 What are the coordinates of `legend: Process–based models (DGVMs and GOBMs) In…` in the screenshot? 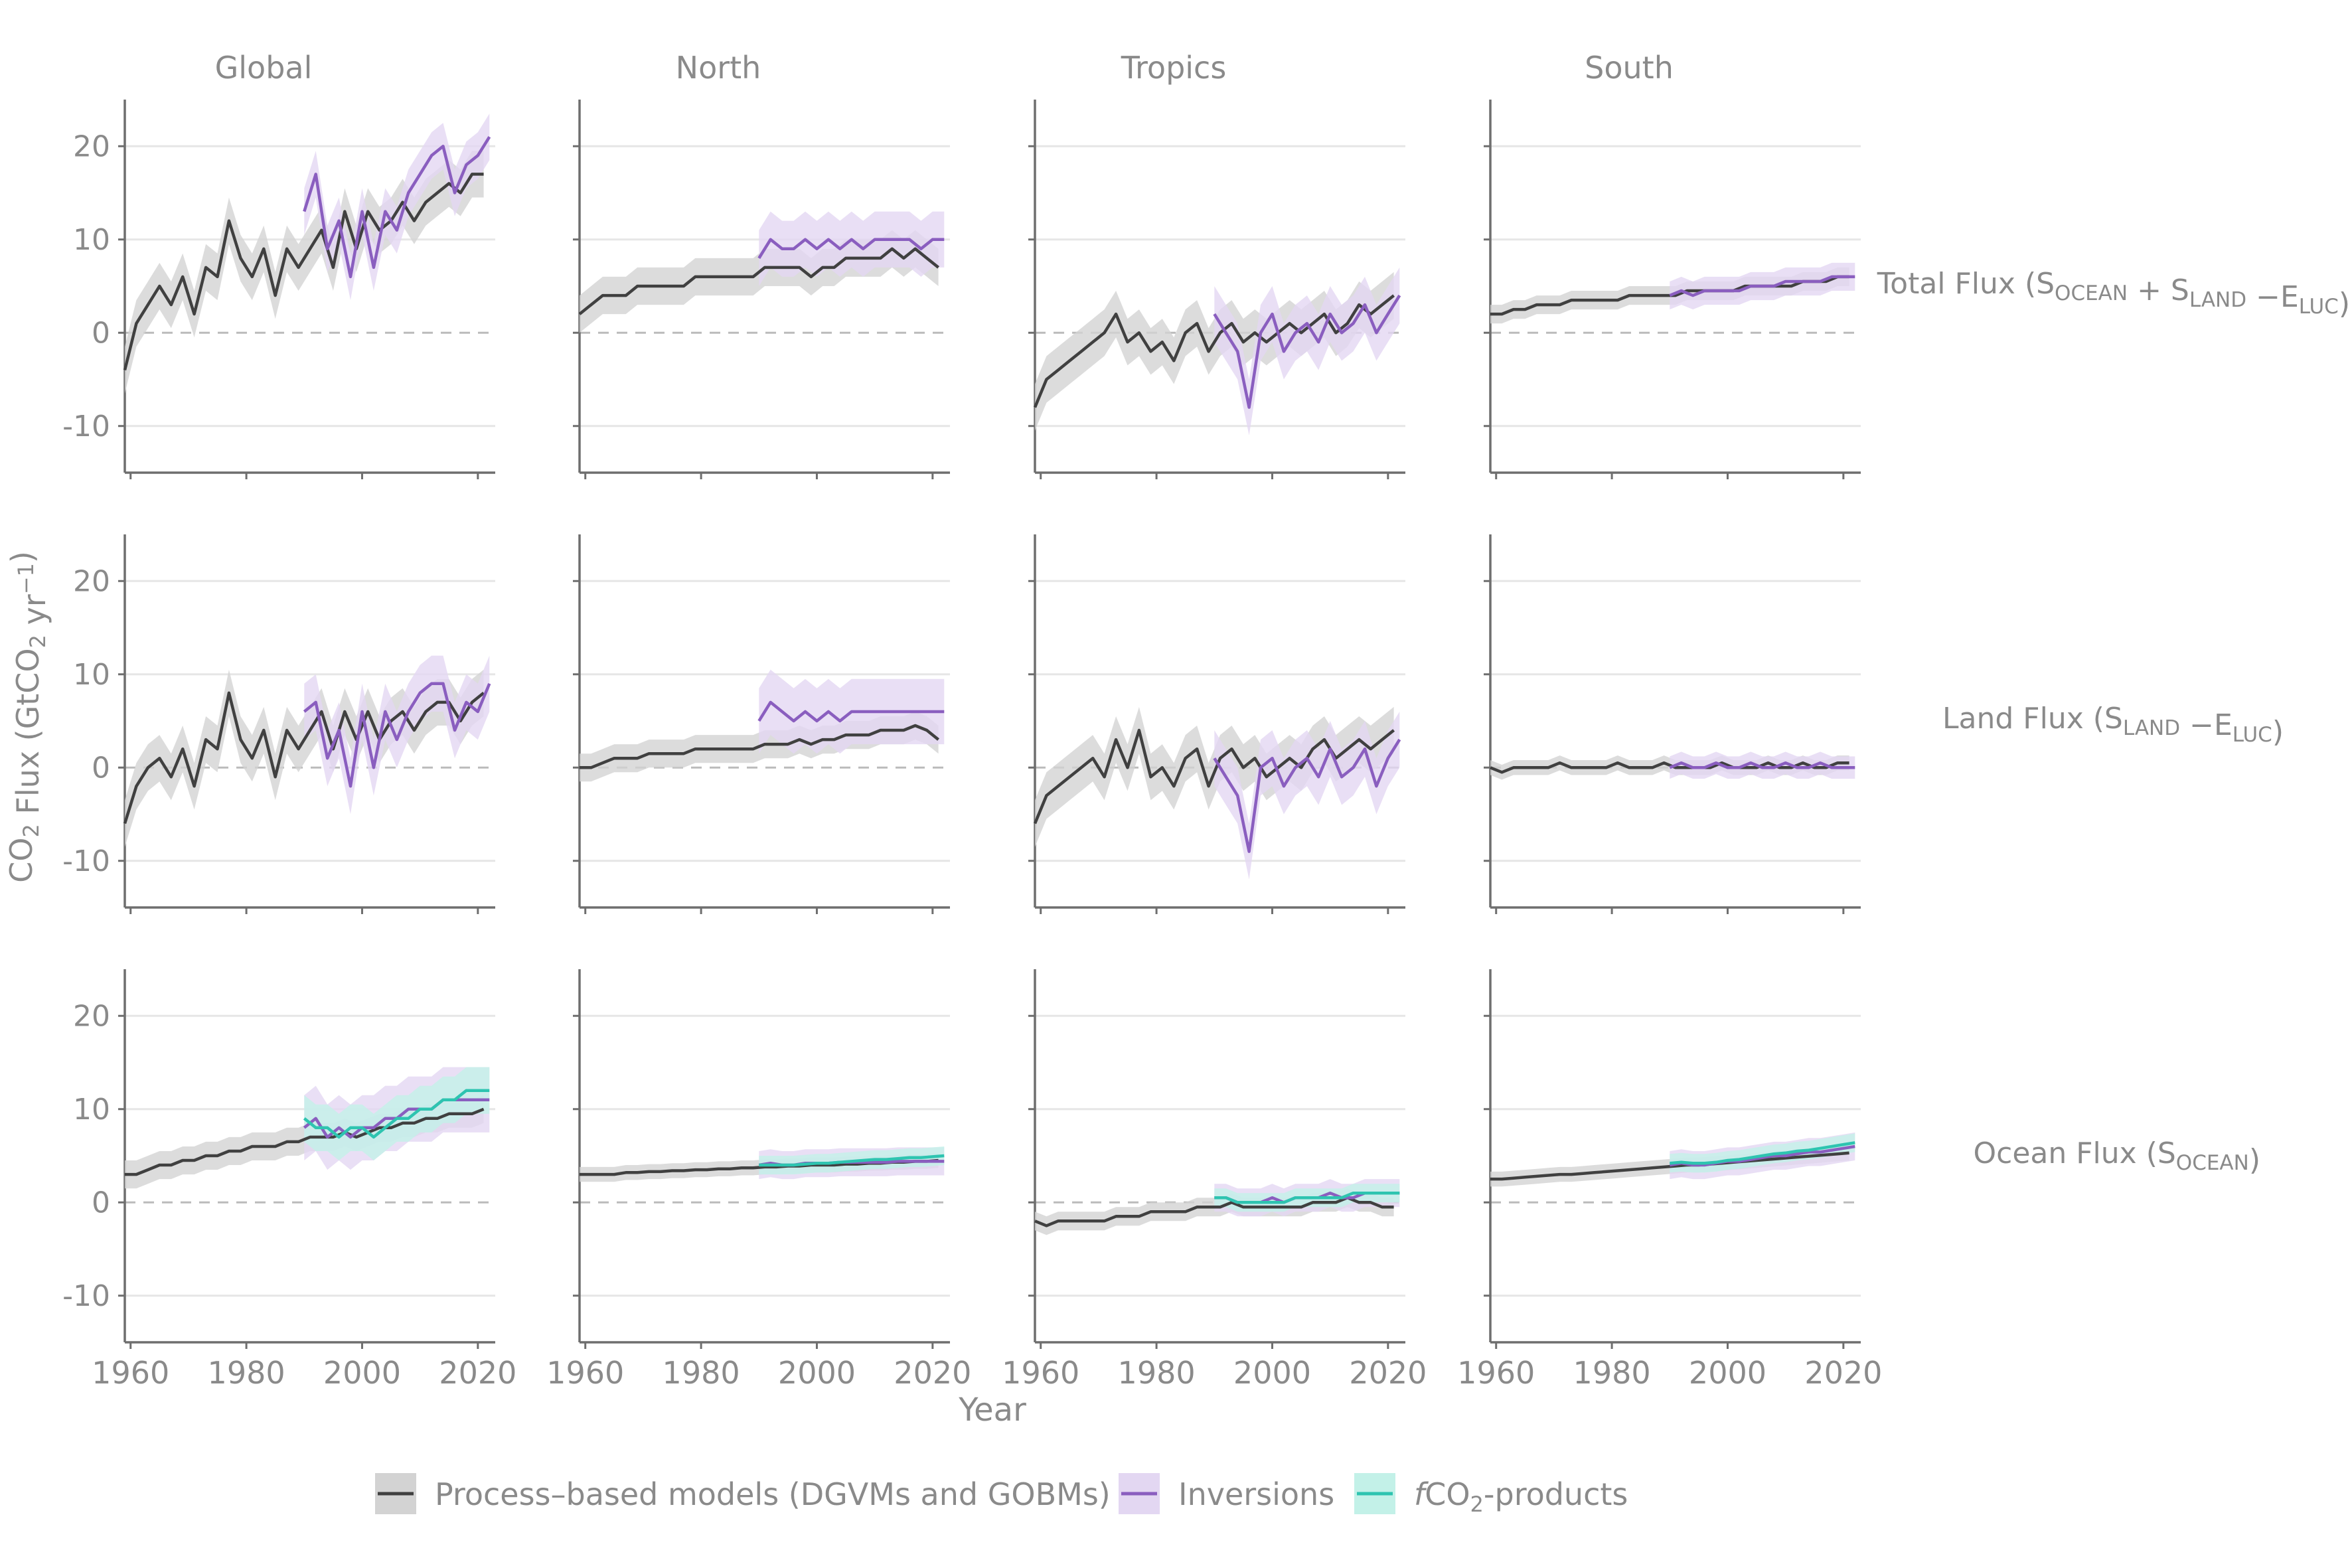 It's located at (1001, 1495).